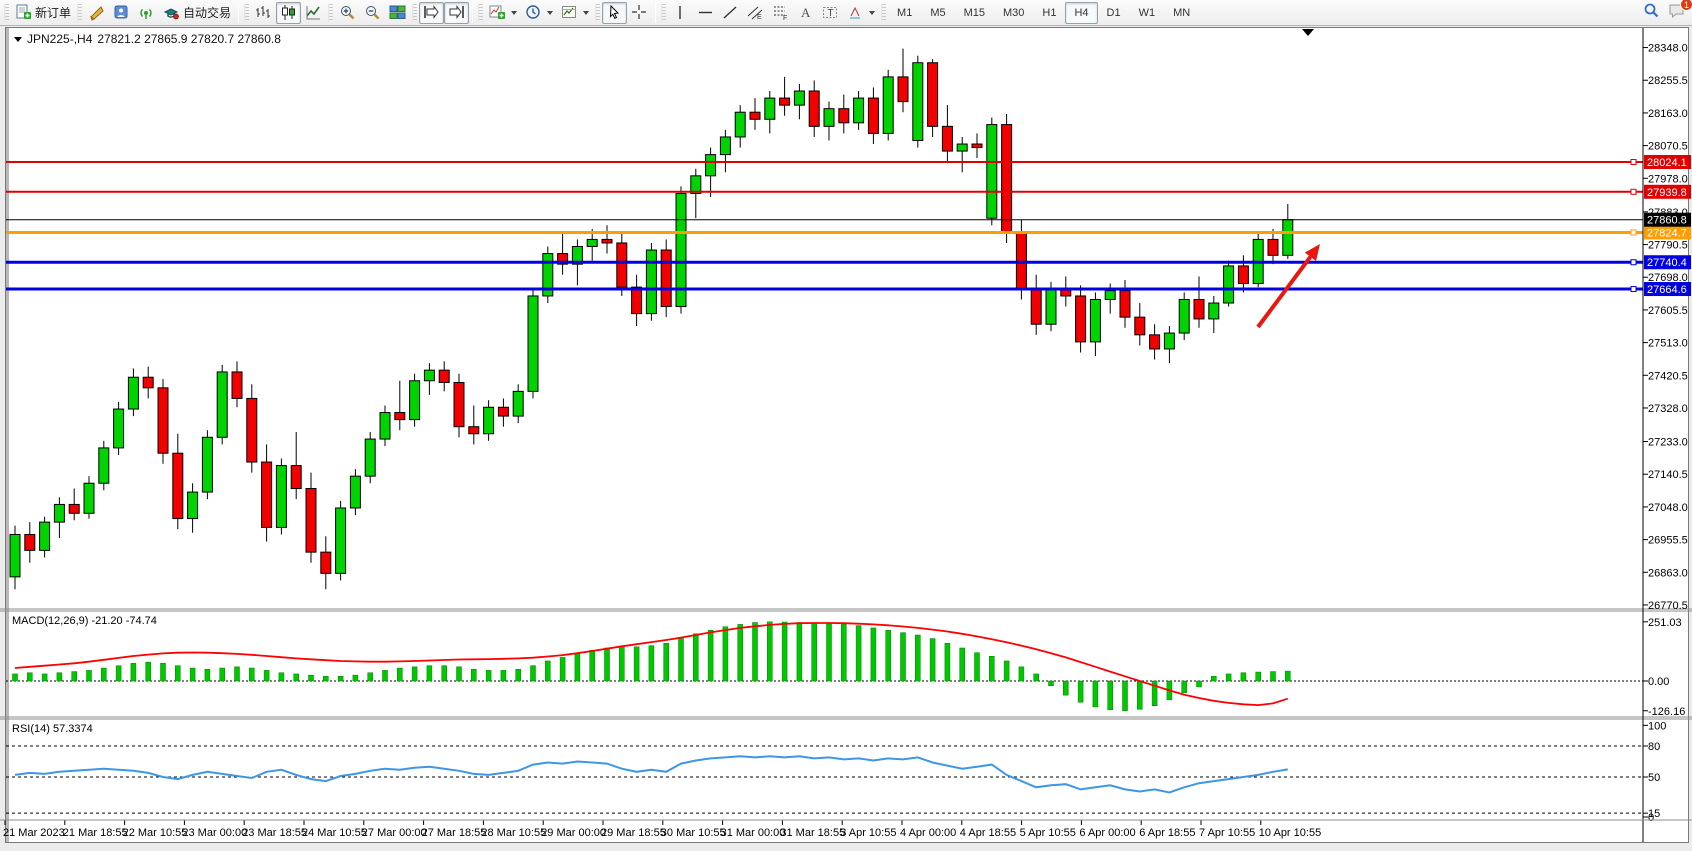  I want to click on tile-icon, so click(397, 12).